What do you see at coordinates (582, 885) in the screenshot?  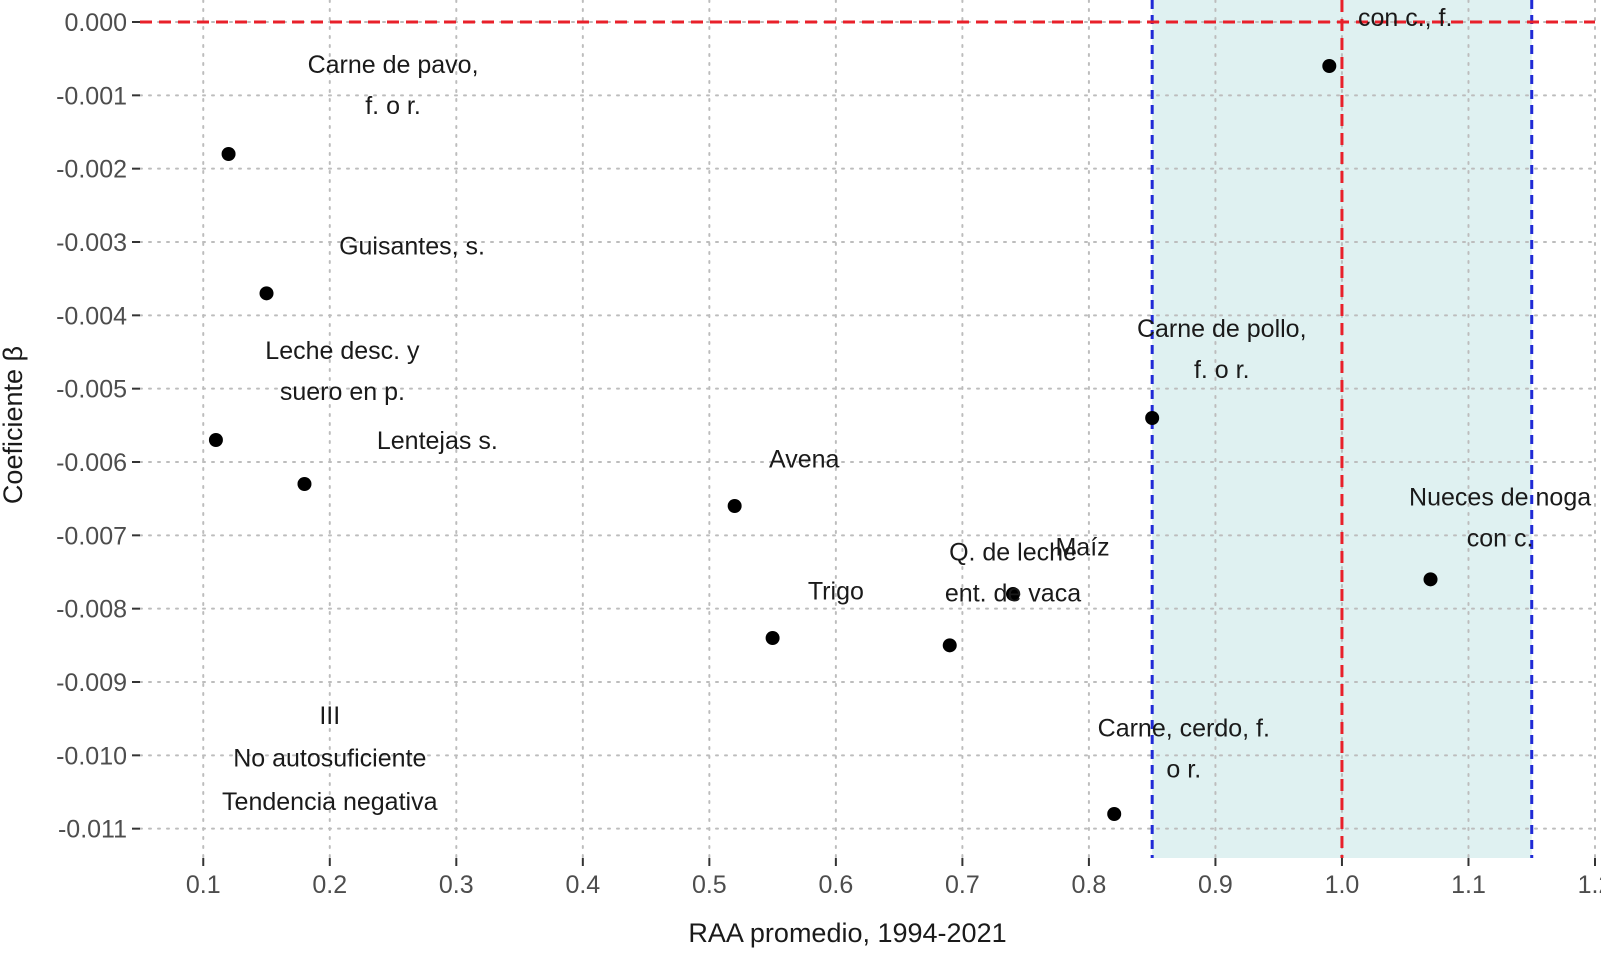 I see `x-tick-label: 0.4` at bounding box center [582, 885].